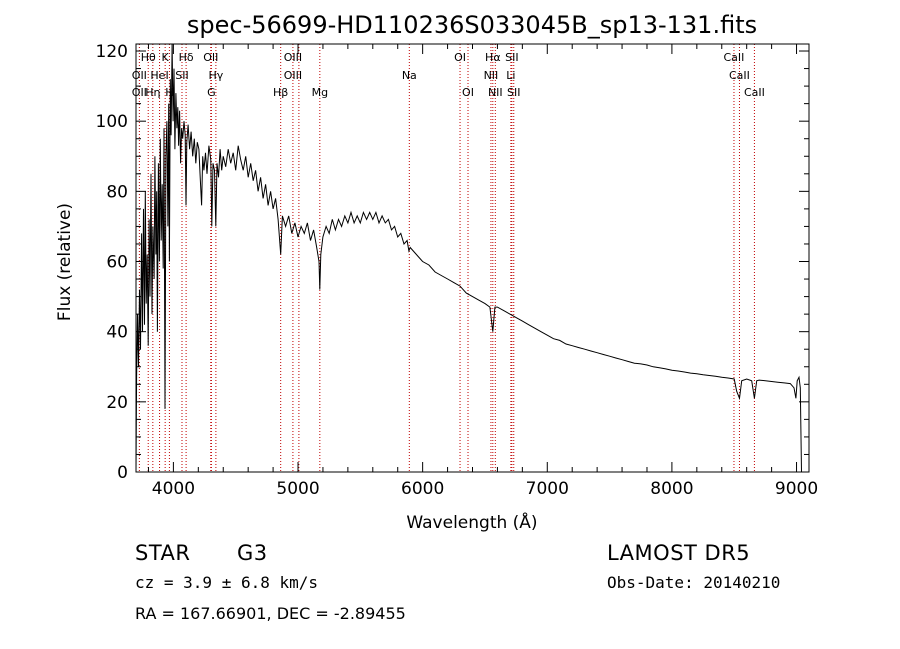  What do you see at coordinates (112, 122) in the screenshot?
I see `y-tick-label: 100` at bounding box center [112, 122].